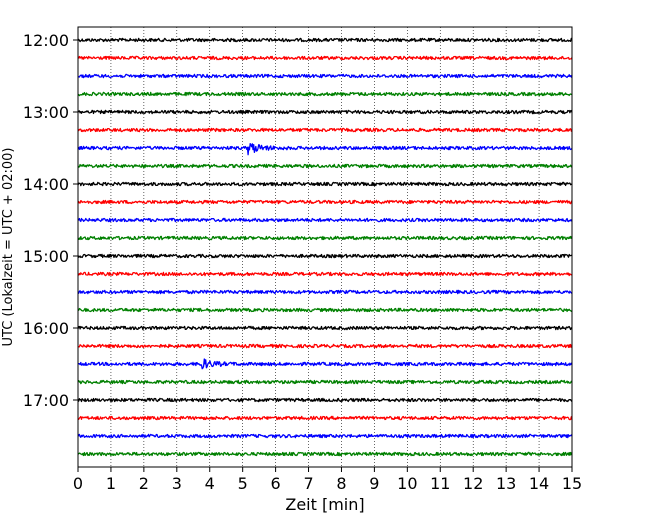  I want to click on x-tick-label: 6, so click(276, 483).